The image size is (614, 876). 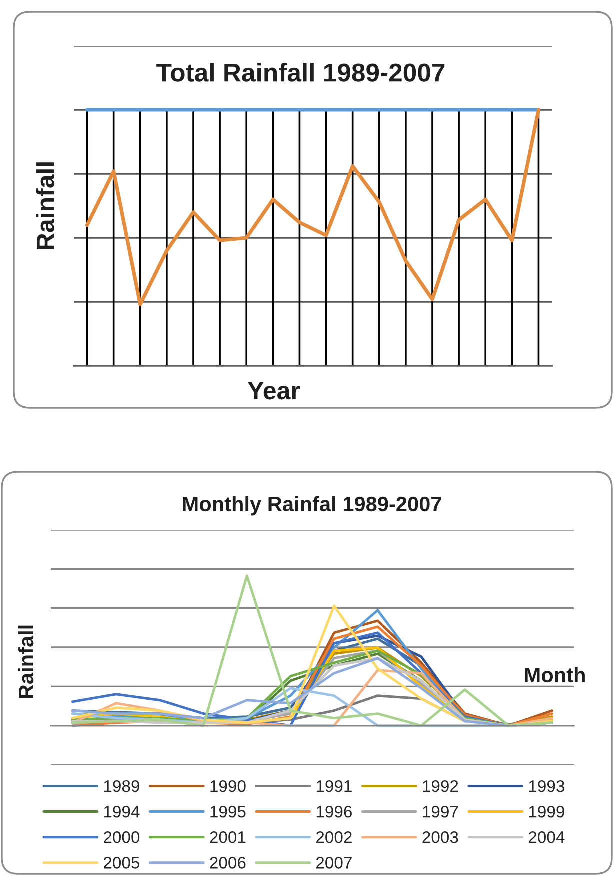 I want to click on x-axis-title: Year, so click(x=274, y=391).